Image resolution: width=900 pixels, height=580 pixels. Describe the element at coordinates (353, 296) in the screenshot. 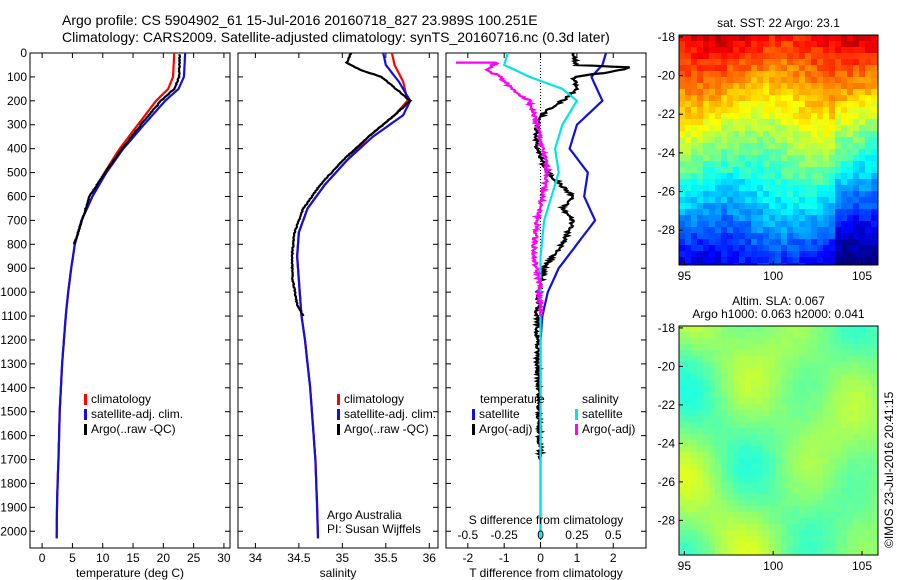

I see `salinity-series-satellite-adj-clim-` at that location.